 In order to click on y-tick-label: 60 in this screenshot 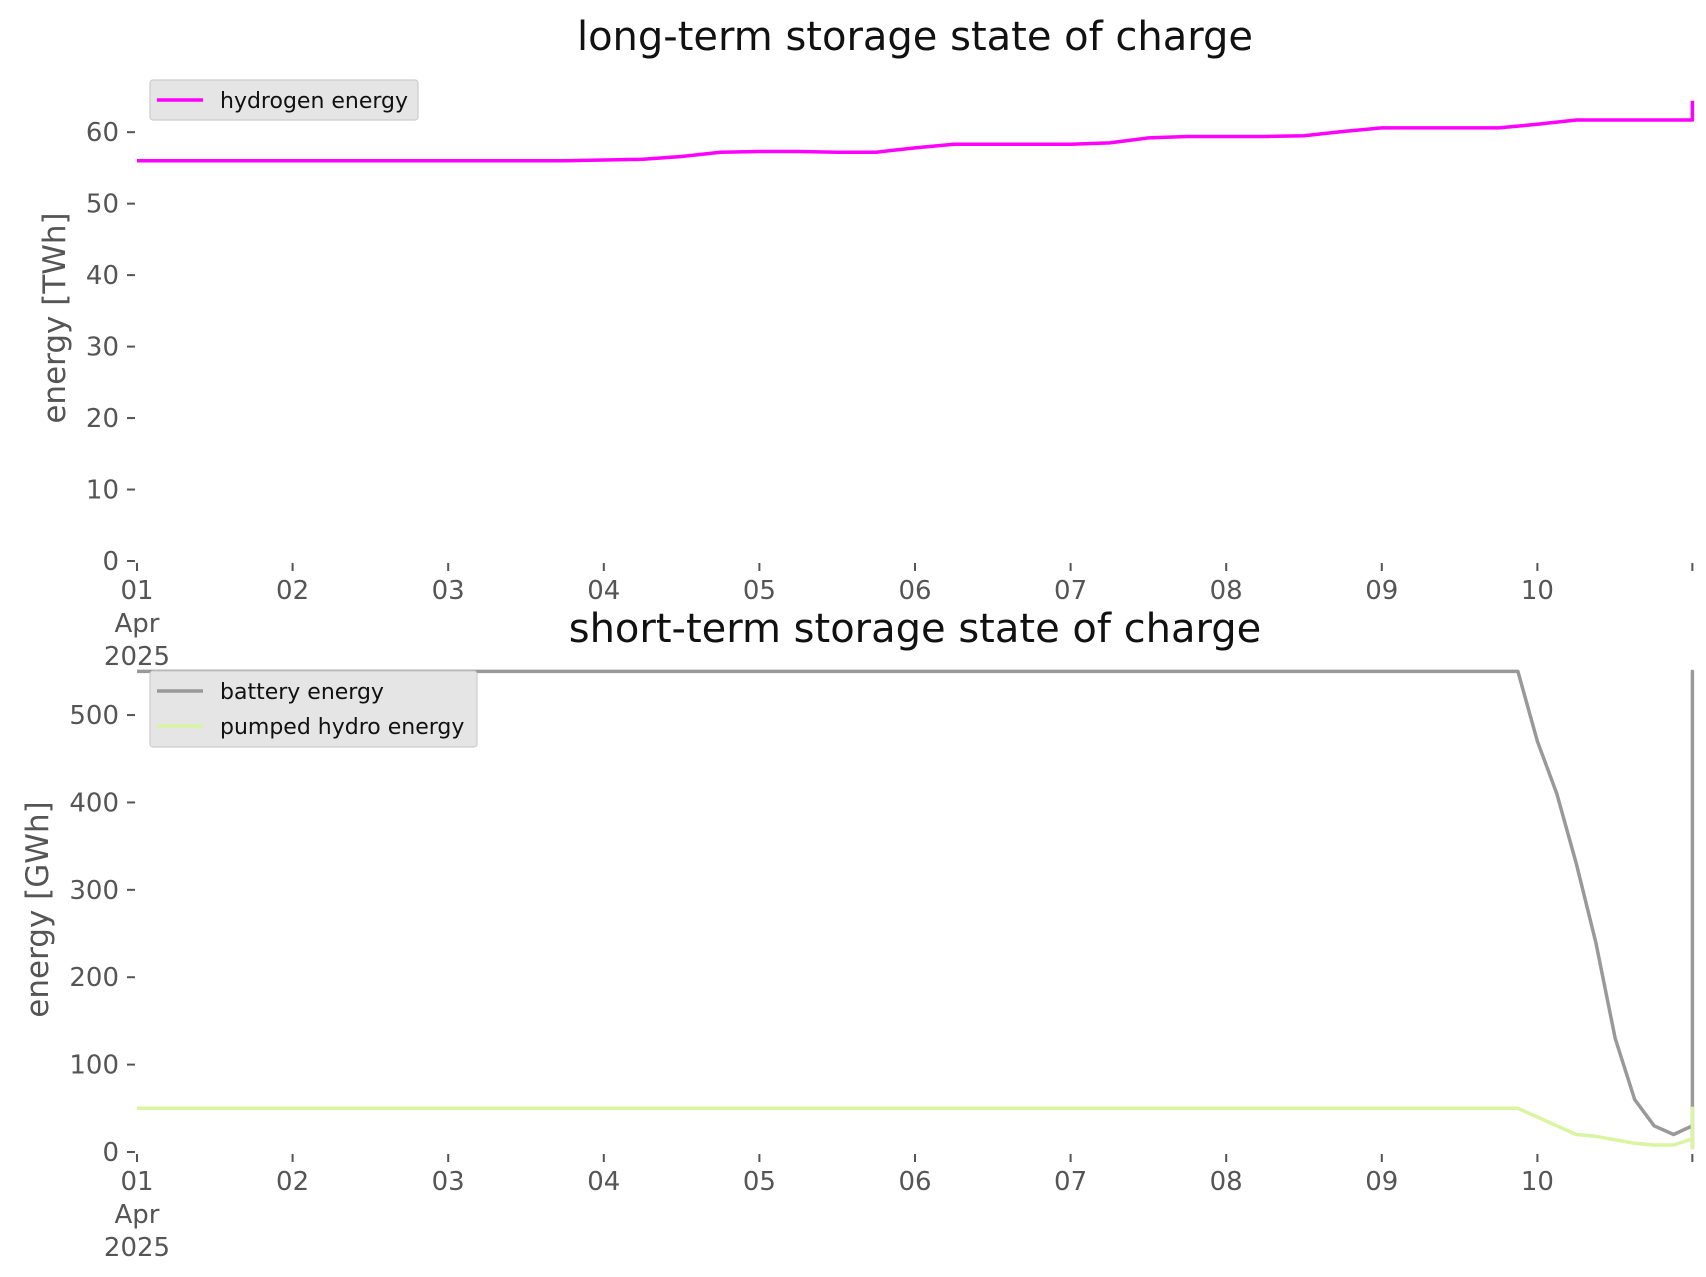, I will do `click(102, 133)`.